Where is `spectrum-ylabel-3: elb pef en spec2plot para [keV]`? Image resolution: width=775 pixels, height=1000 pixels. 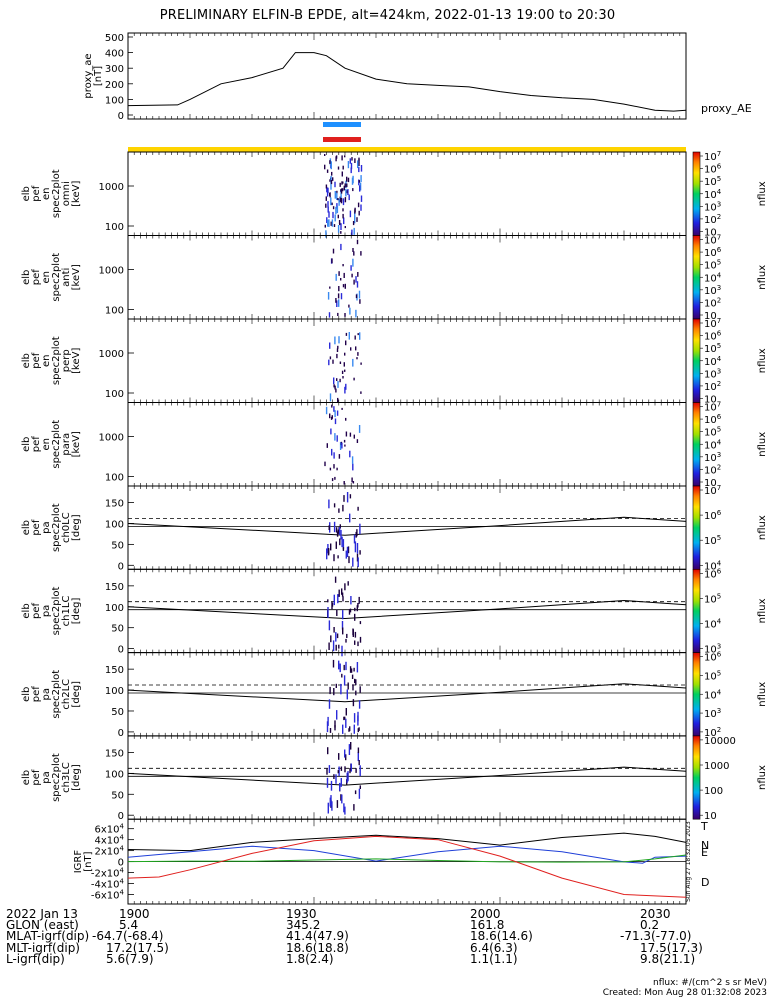 spectrum-ylabel-3: elb pef en spec2plot para [keV] is located at coordinates (51, 444).